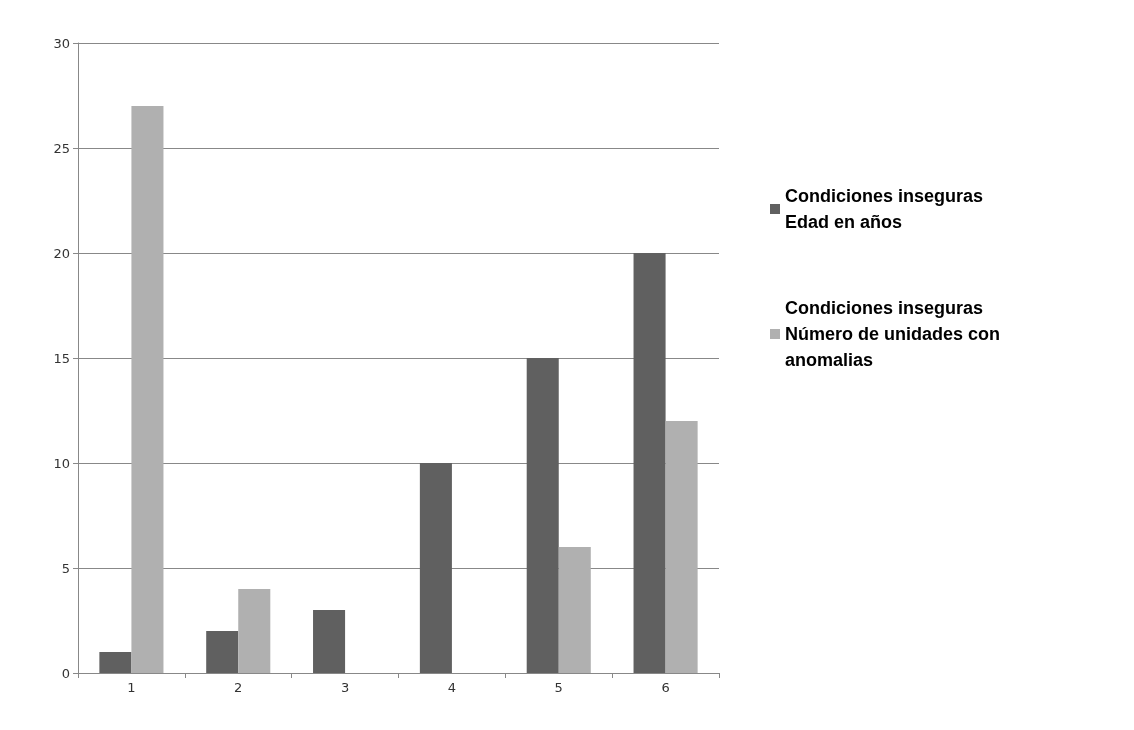 Image resolution: width=1134 pixels, height=730 pixels. What do you see at coordinates (558, 687) in the screenshot?
I see `x-tick-label: 5` at bounding box center [558, 687].